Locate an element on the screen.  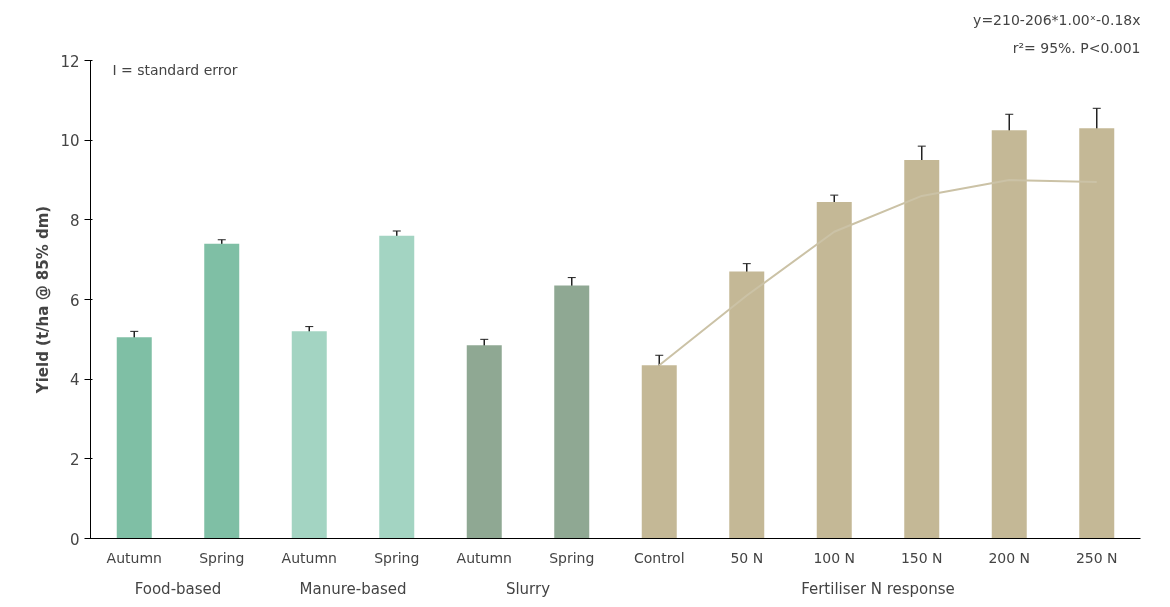
line-series is located at coordinates (878, 273).